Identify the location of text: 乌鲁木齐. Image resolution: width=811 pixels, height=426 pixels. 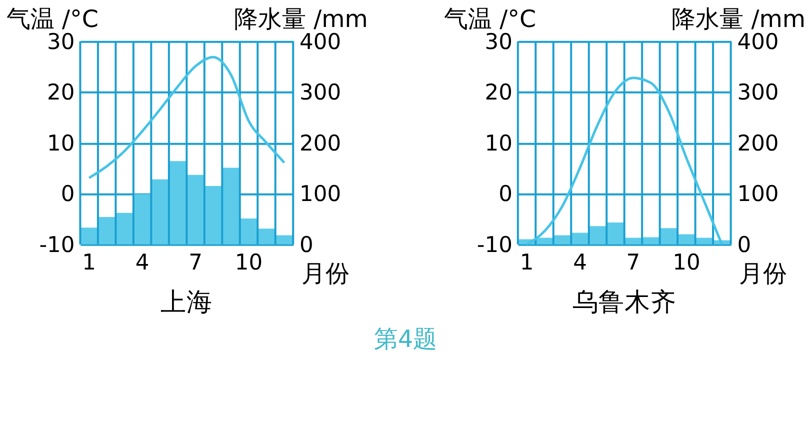
(624, 303).